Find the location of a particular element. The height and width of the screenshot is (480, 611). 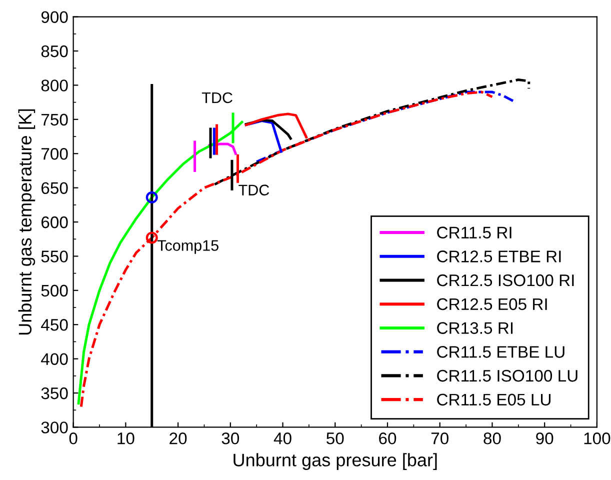

x-tick-label: 90 is located at coordinates (545, 438).